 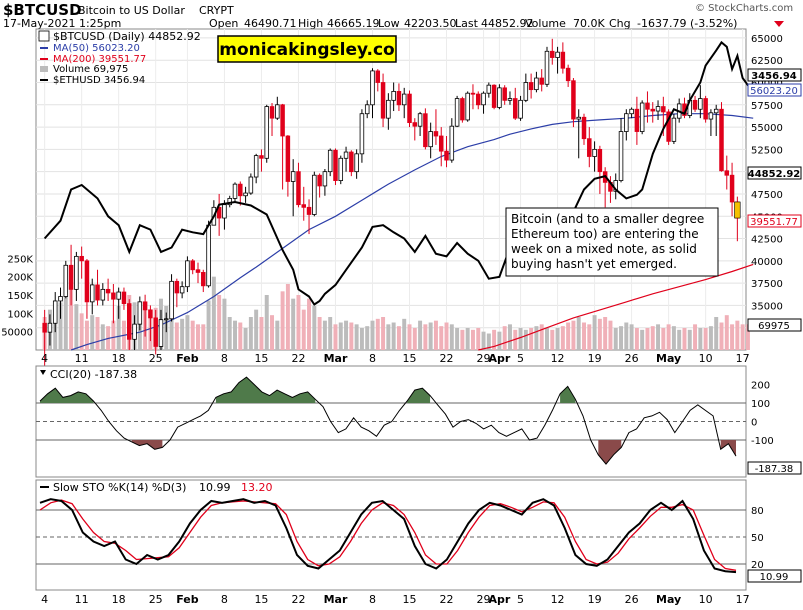 What do you see at coordinates (187, 599) in the screenshot?
I see `x-axis-label: Feb` at bounding box center [187, 599].